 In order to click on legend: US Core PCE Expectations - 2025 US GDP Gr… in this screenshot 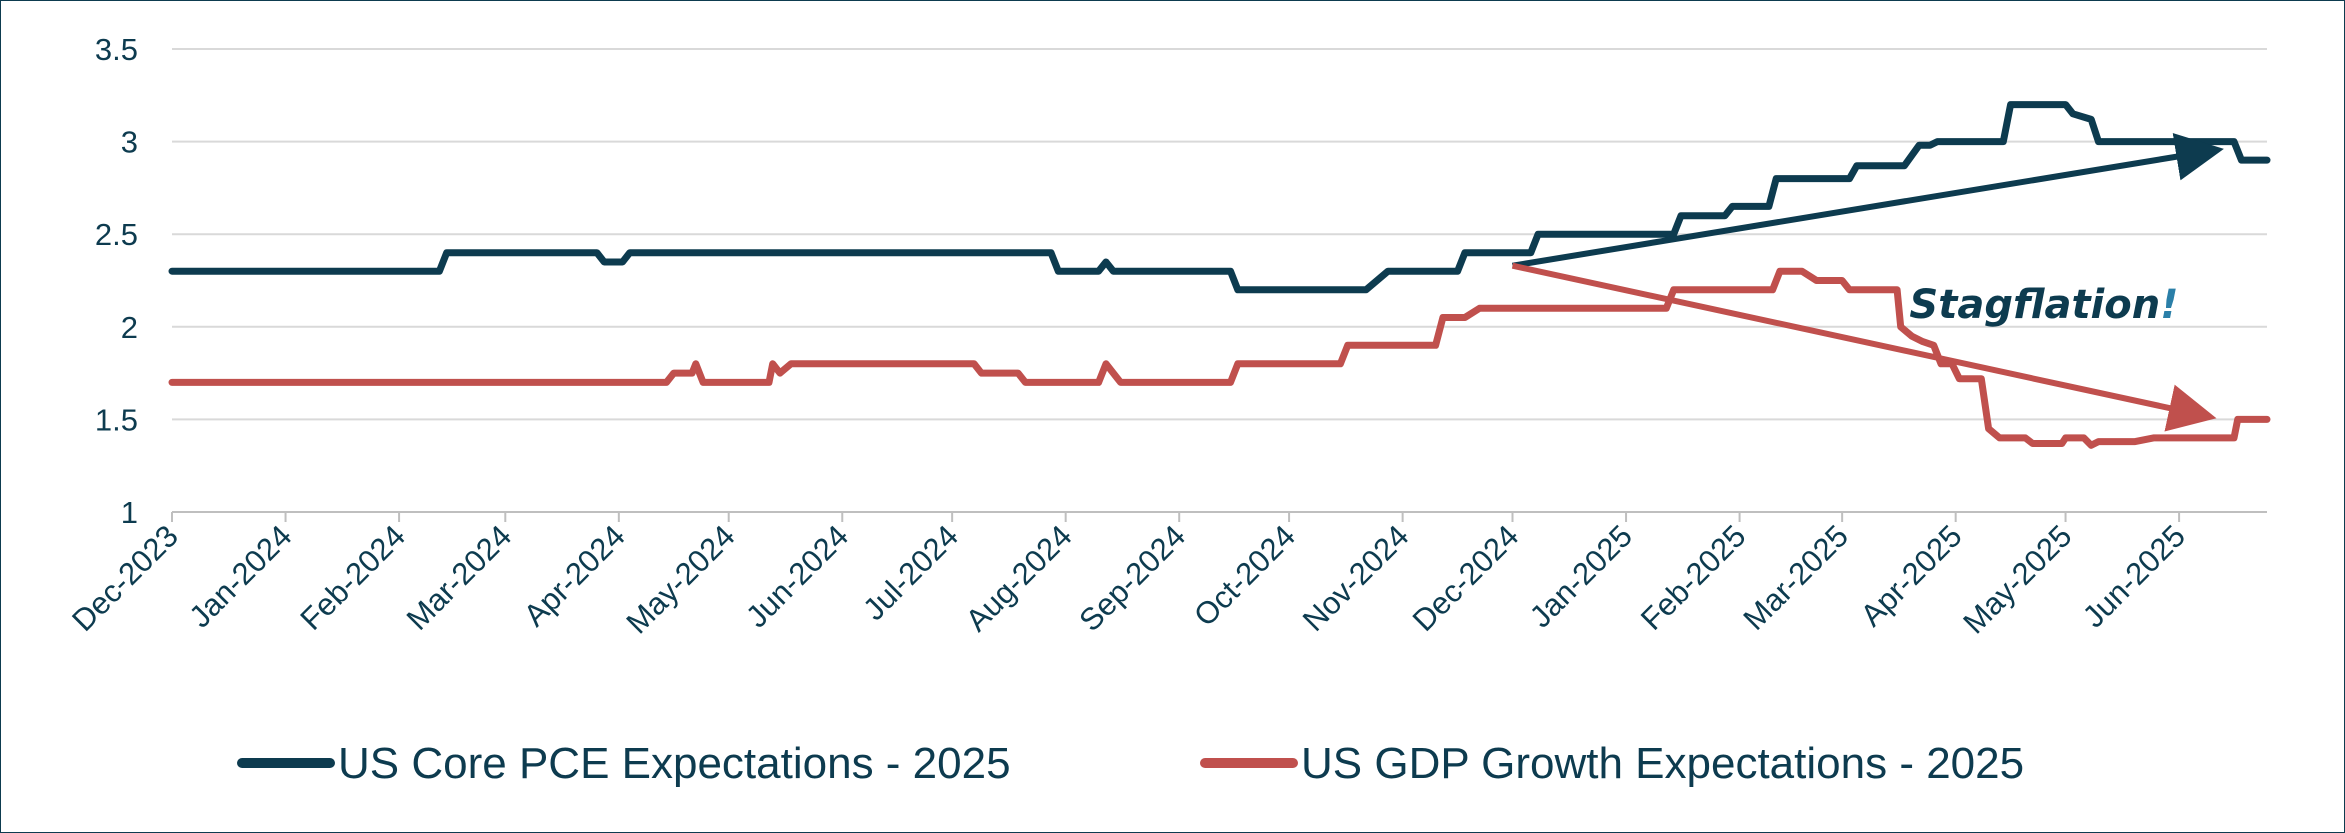, I will do `click(1130, 763)`.